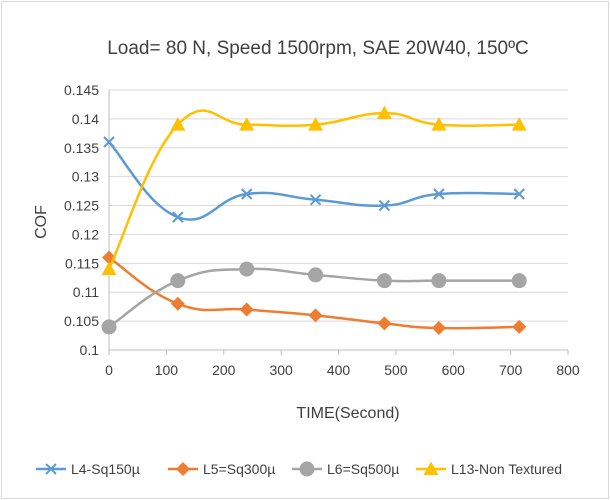  Describe the element at coordinates (41, 222) in the screenshot. I see `y-axis-label: COF` at that location.